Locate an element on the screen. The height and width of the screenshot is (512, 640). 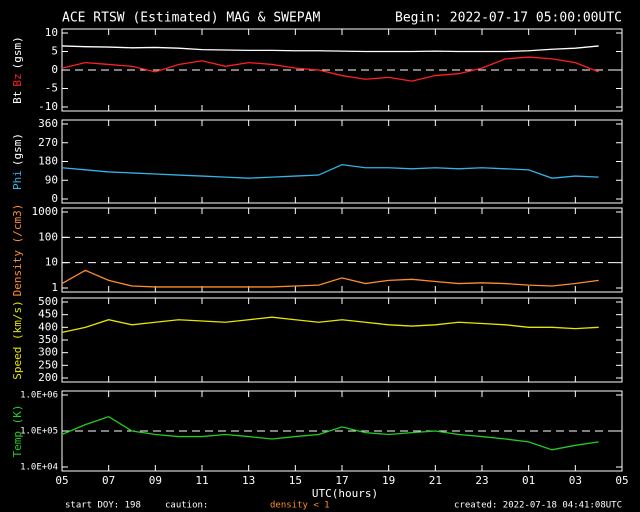
y-axis-label: Speed (km/s) is located at coordinates (17, 339).